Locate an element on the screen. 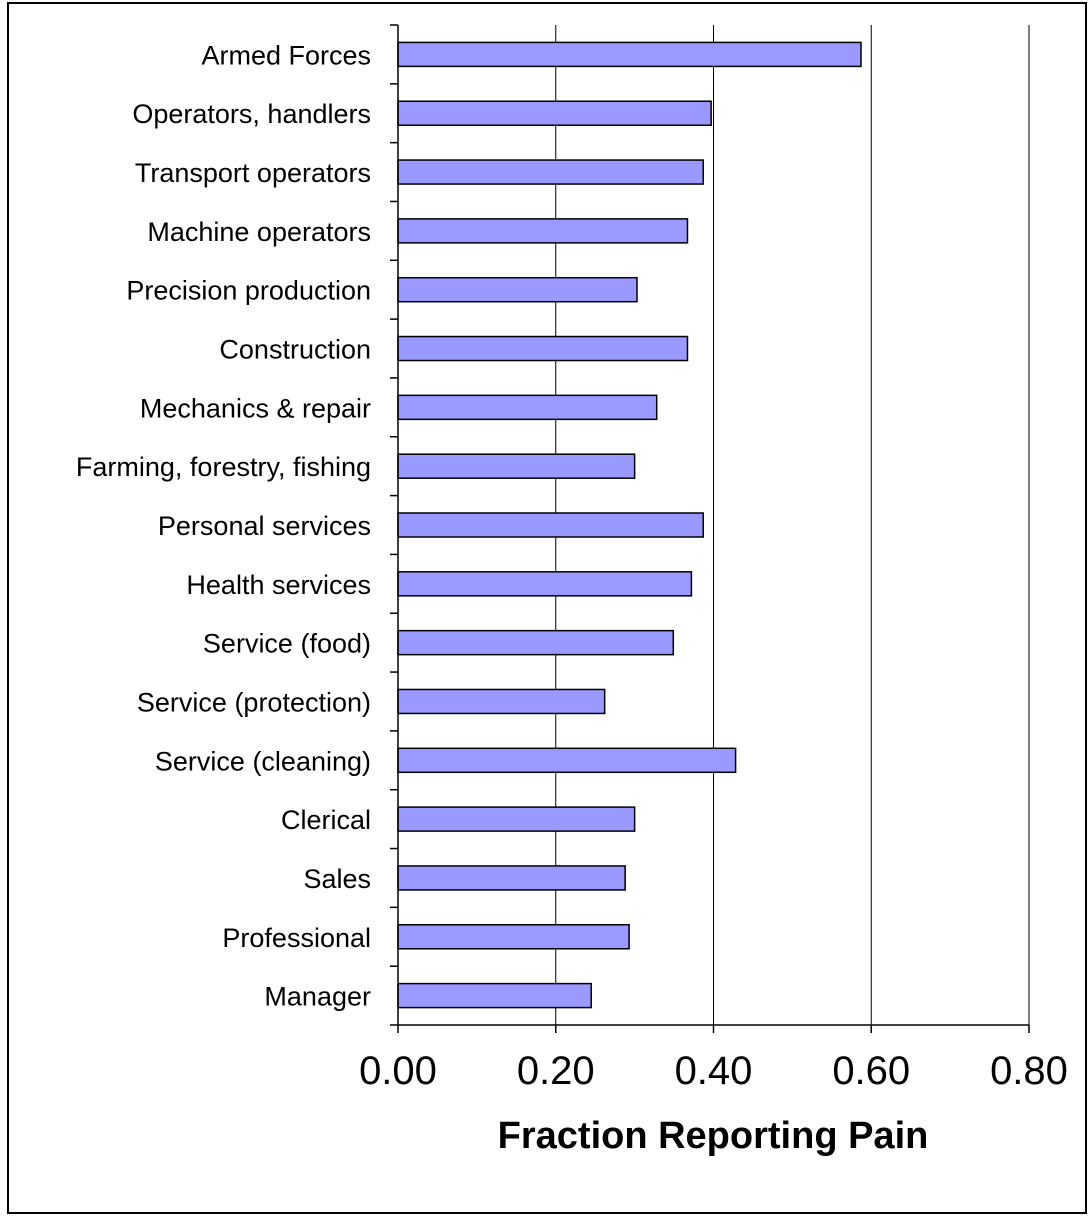 Image resolution: width=1091 pixels, height=1218 pixels. x-axis-title: Fraction Reporting Pain is located at coordinates (713, 1136).